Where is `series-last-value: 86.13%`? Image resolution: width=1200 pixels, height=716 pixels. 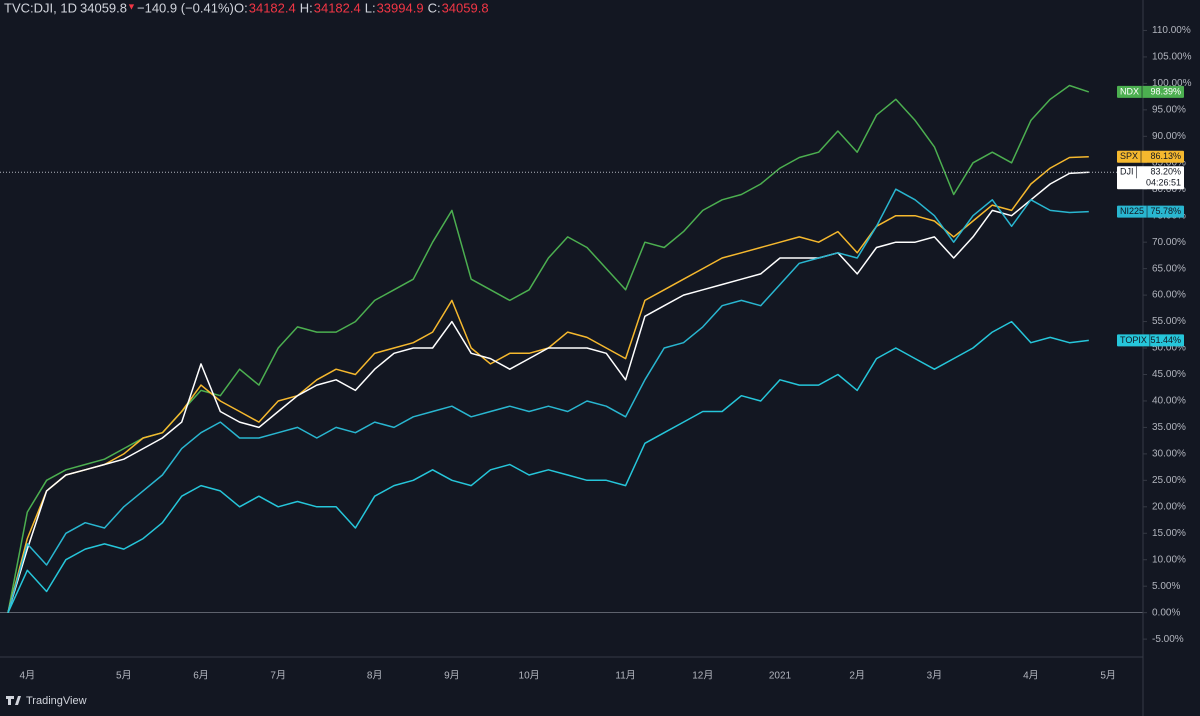 series-last-value: 86.13% is located at coordinates (1165, 156).